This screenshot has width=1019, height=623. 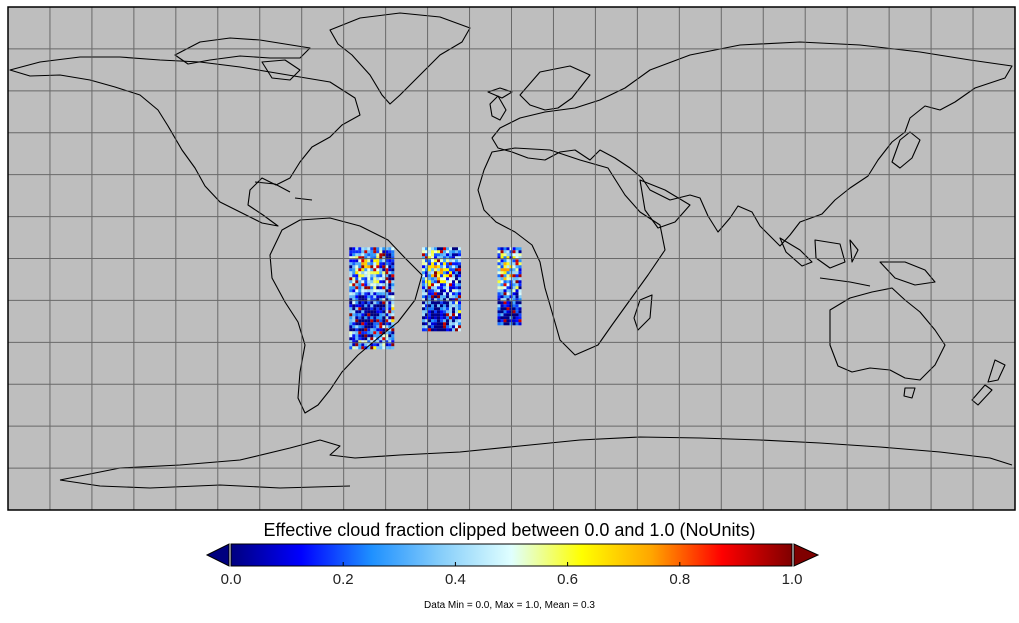 I want to click on colorbar-gradient, so click(x=511, y=555).